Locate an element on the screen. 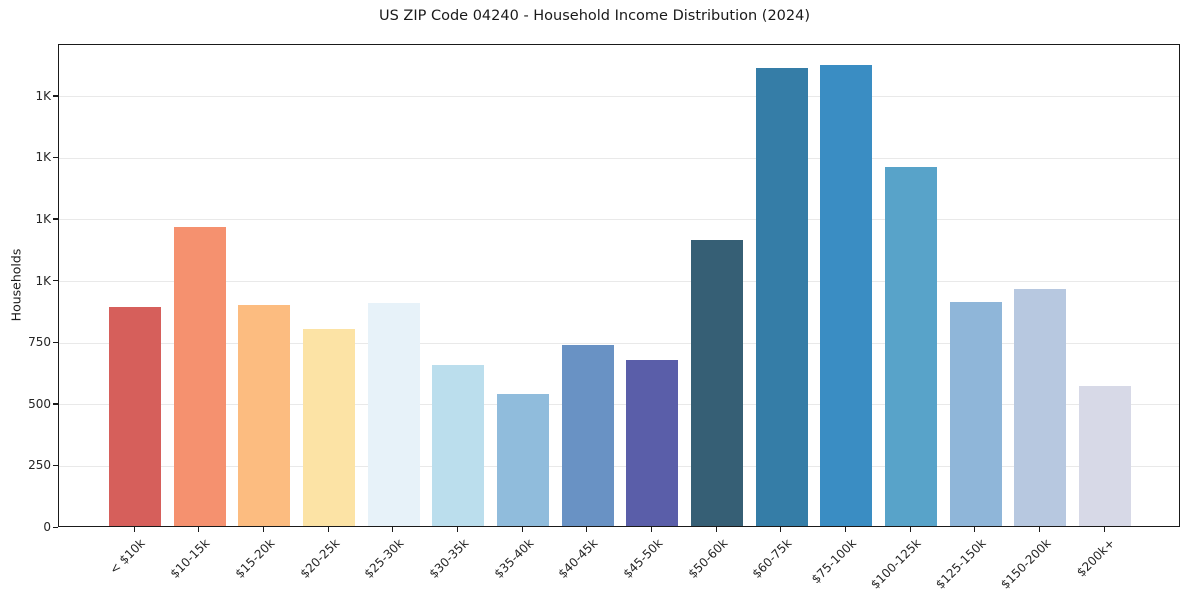 Image resolution: width=1189 pixels, height=590 pixels. x-tick-label: $10-15k is located at coordinates (190, 558).